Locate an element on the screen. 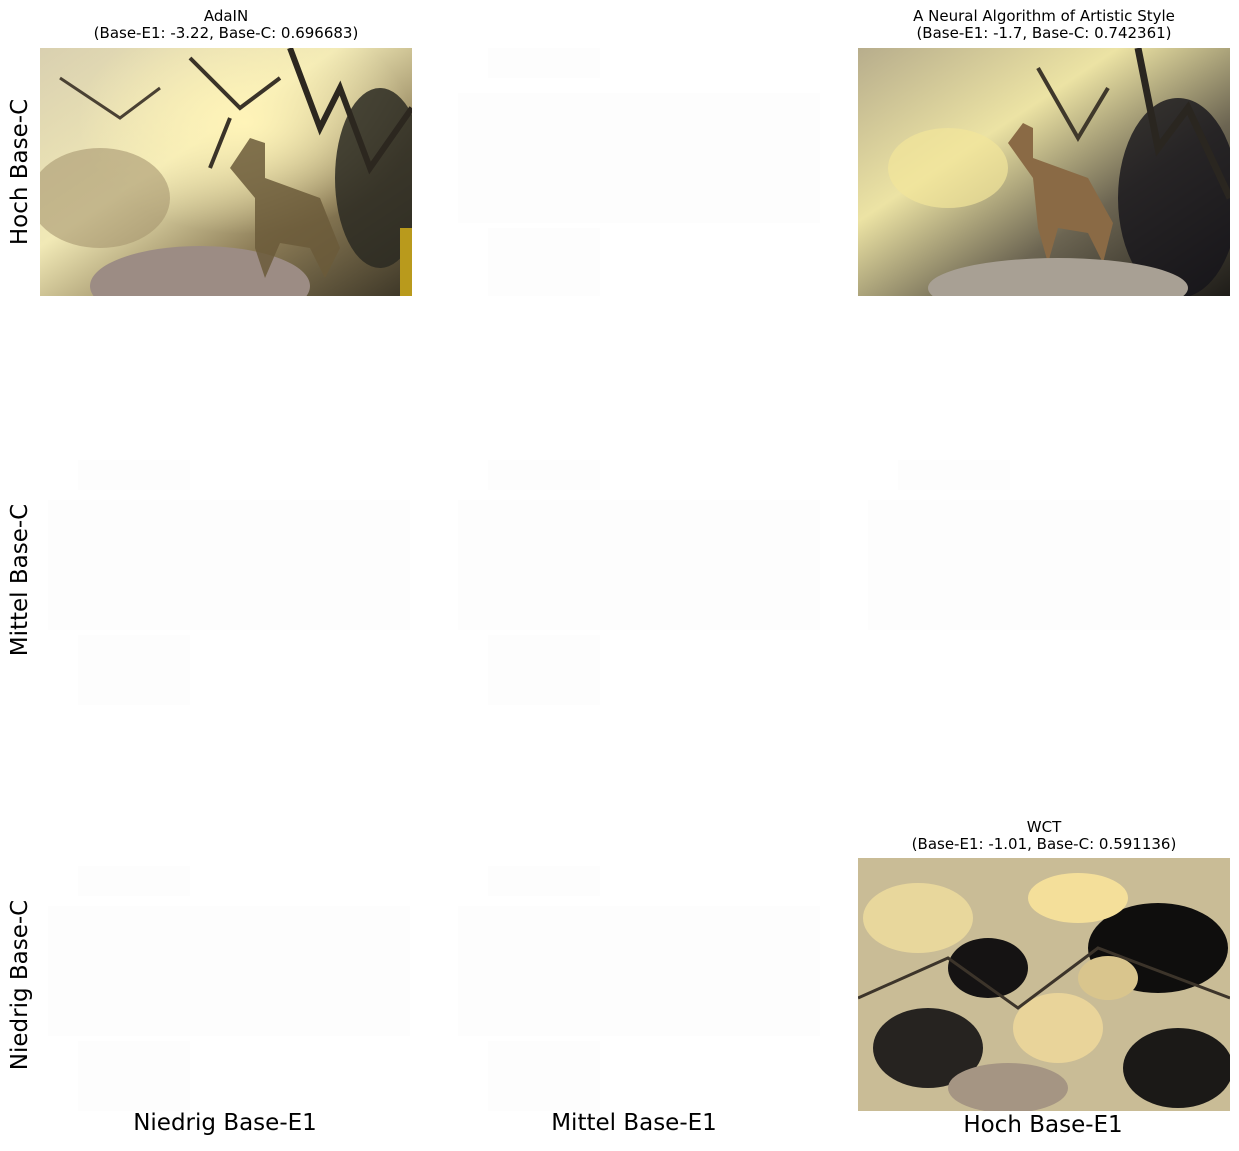 The image size is (1239, 1151). blank-panel-niedrig-c-niedrig-e1 is located at coordinates (229, 988).